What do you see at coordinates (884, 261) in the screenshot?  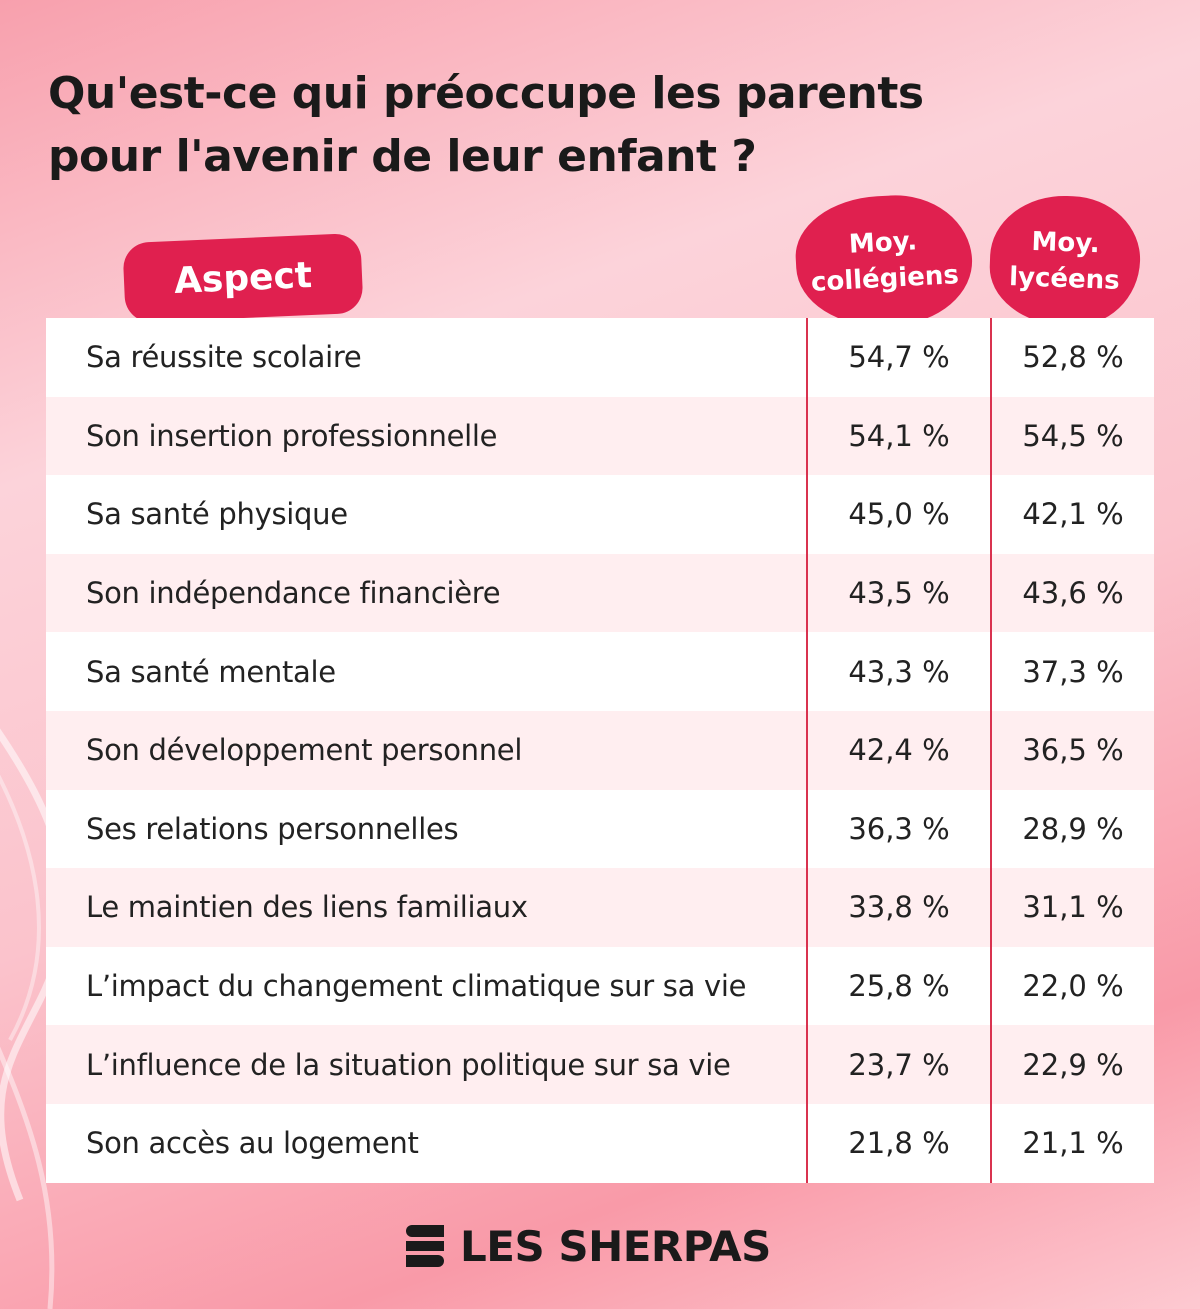 I see `header-college-average: Moy. collégiens` at bounding box center [884, 261].